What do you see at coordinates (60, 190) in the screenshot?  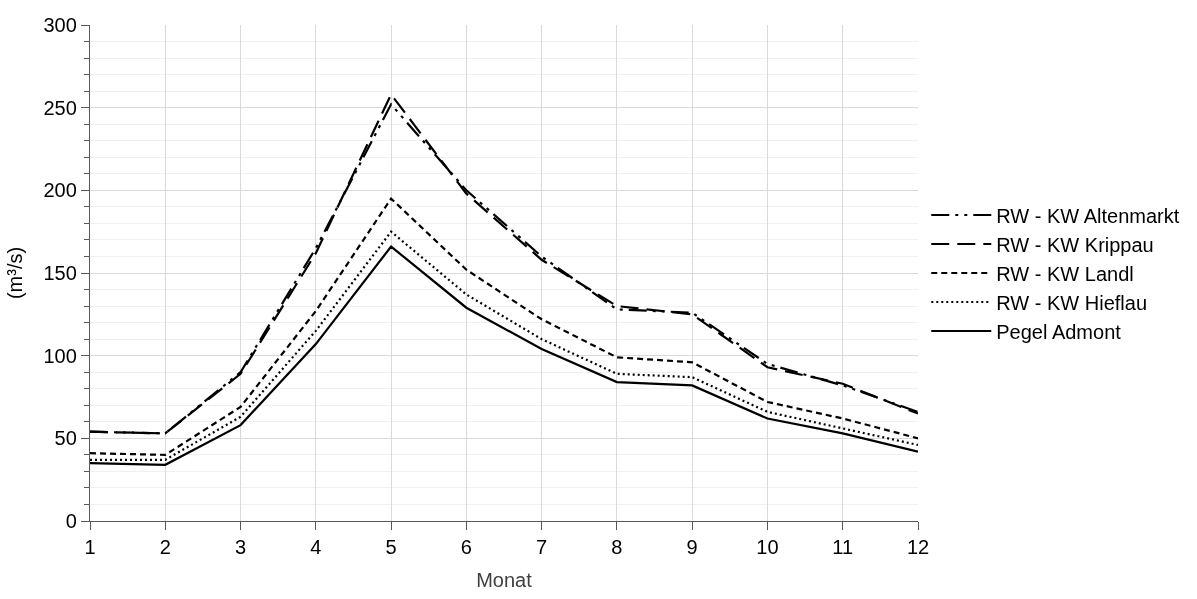 I see `y-tick-label: 200` at bounding box center [60, 190].